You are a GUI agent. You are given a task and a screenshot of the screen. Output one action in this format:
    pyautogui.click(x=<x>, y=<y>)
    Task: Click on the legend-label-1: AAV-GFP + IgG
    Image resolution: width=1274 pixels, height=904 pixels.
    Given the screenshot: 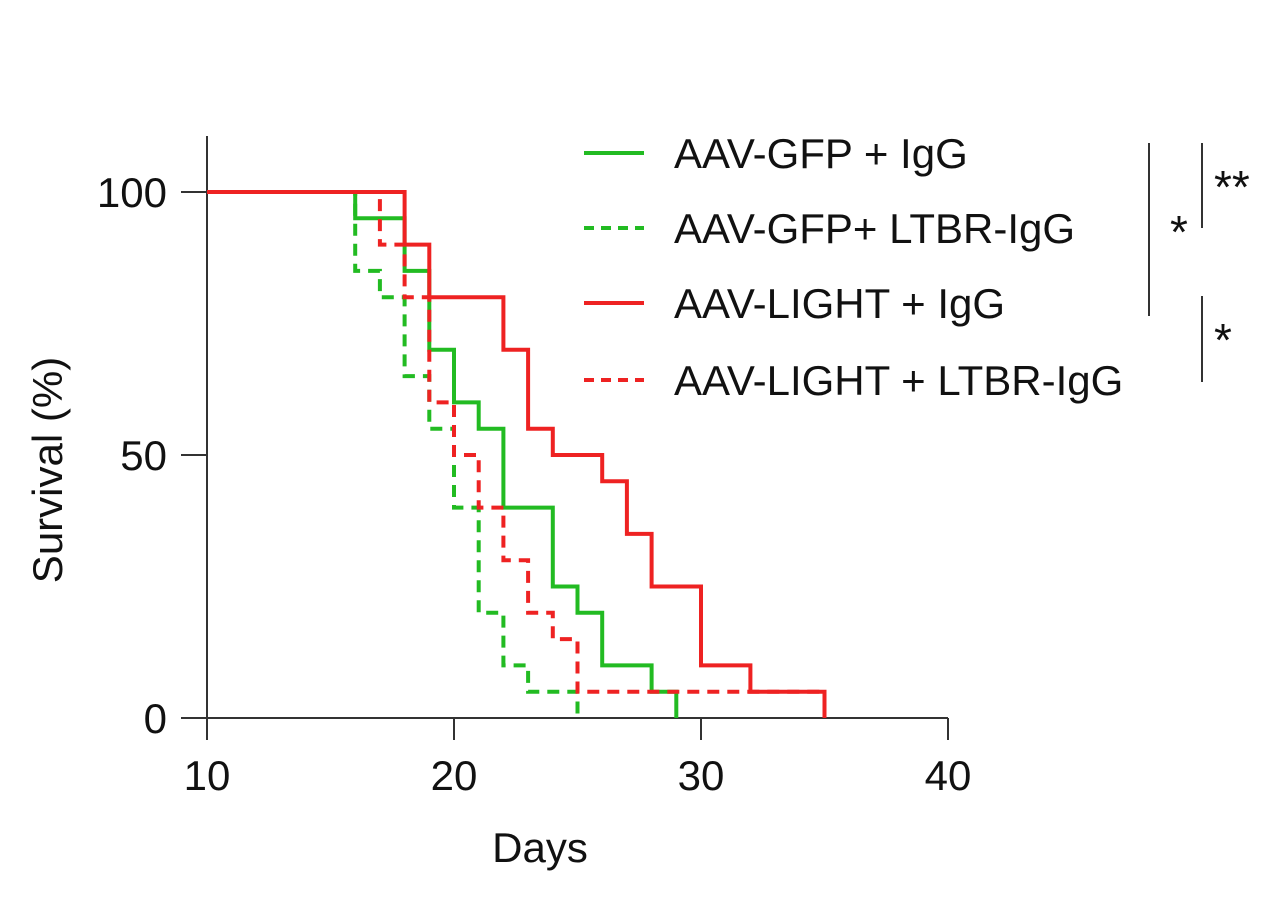 What is the action you would take?
    pyautogui.click(x=821, y=153)
    